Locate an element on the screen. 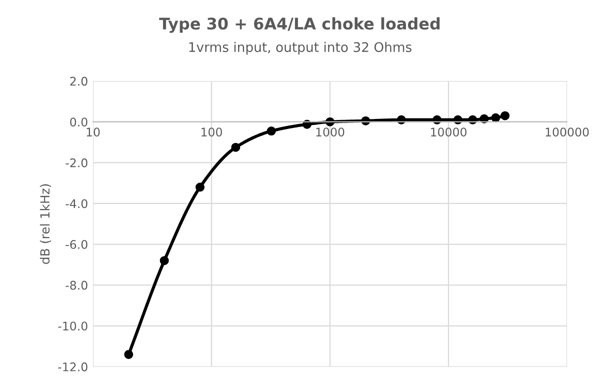 The width and height of the screenshot is (600, 386). x-tick-label: 10000 is located at coordinates (448, 132).